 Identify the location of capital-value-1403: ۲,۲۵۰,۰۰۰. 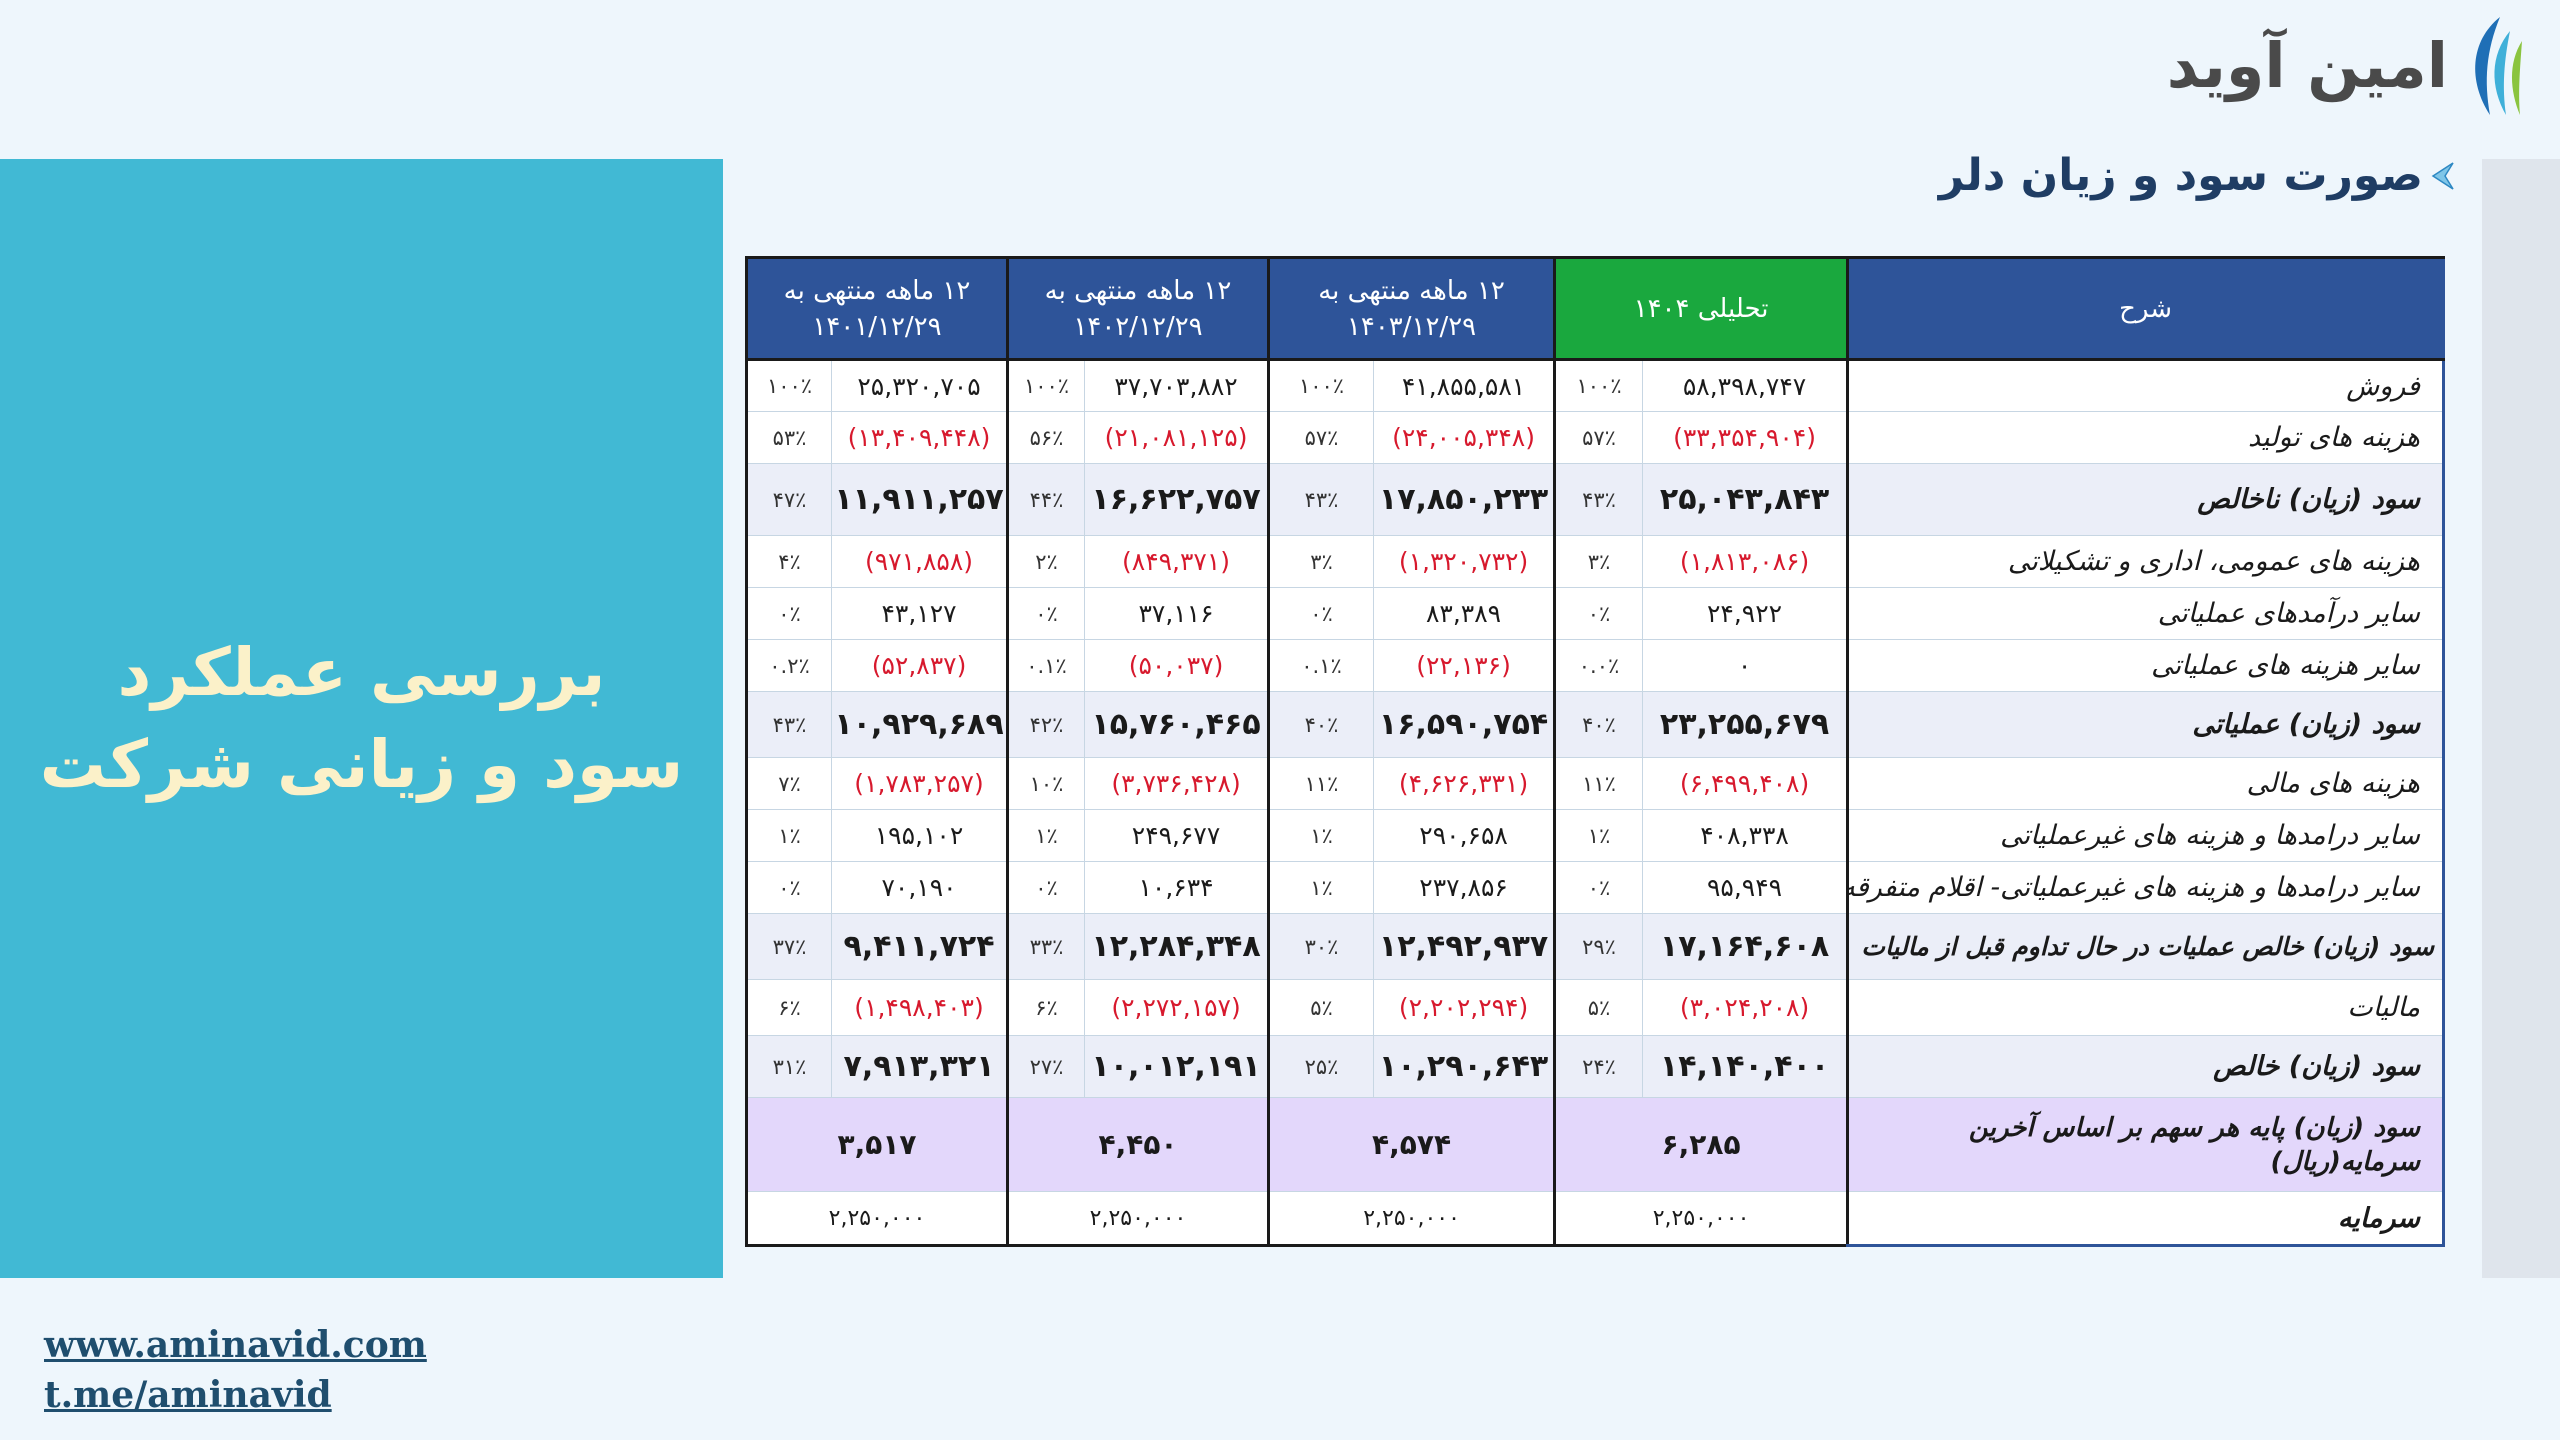
(1411, 1219).